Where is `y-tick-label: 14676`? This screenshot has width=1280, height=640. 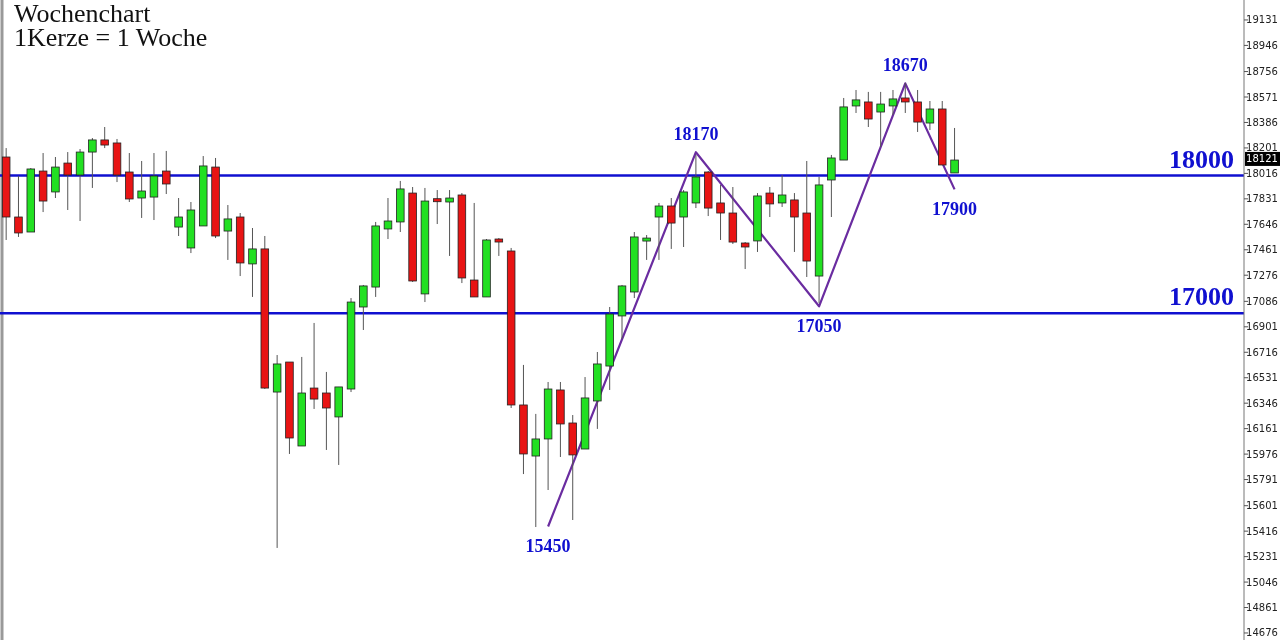
y-tick-label: 14676 is located at coordinates (1262, 633).